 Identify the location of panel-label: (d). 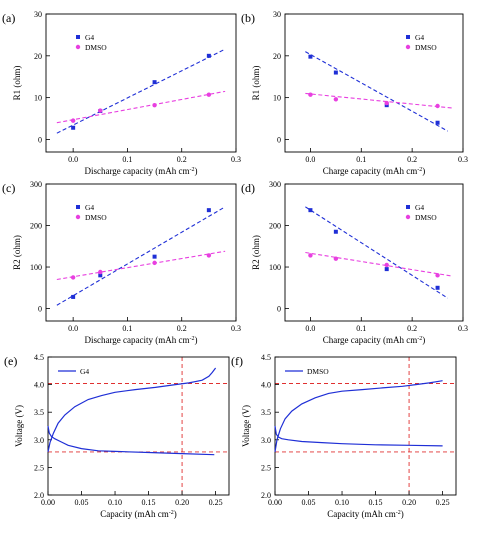
(248, 188).